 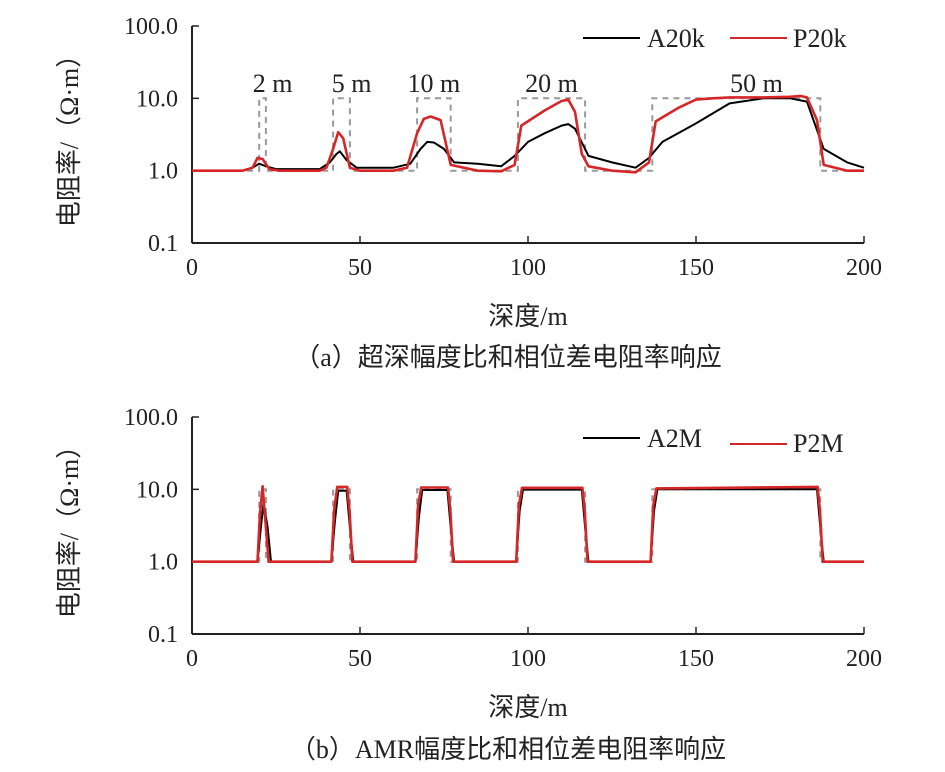 What do you see at coordinates (551, 83) in the screenshot?
I see `block-thickness-label: 20 m` at bounding box center [551, 83].